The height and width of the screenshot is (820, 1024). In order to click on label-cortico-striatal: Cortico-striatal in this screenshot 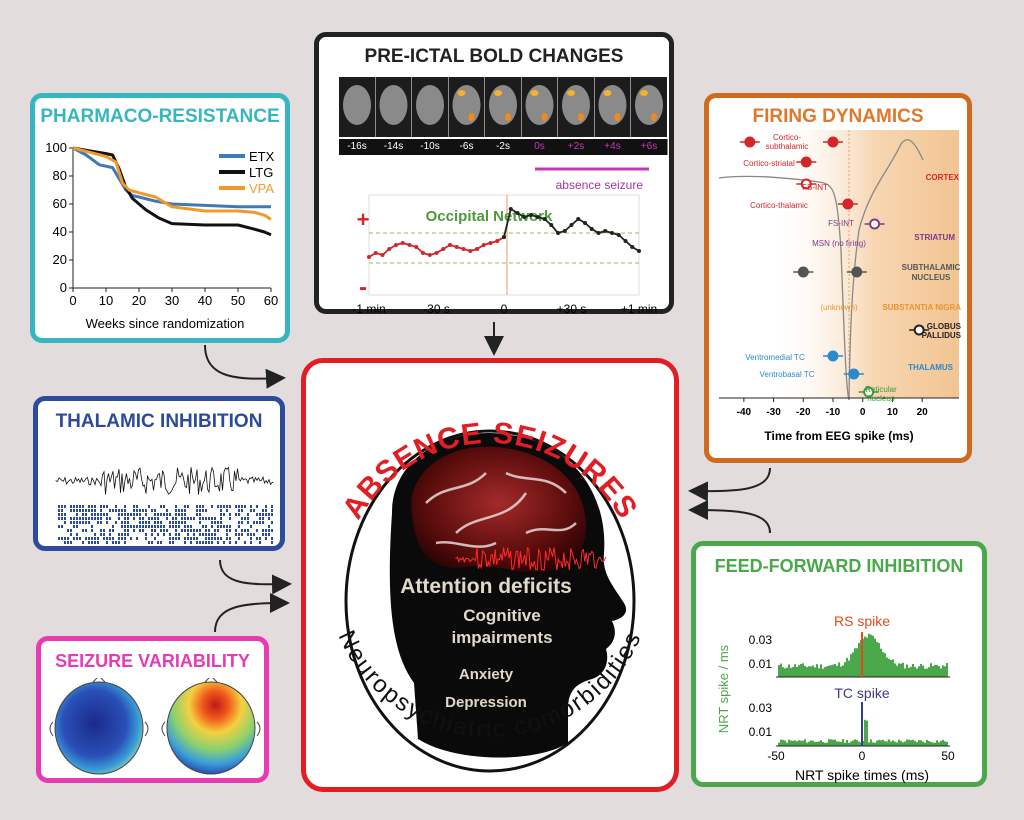, I will do `click(769, 163)`.